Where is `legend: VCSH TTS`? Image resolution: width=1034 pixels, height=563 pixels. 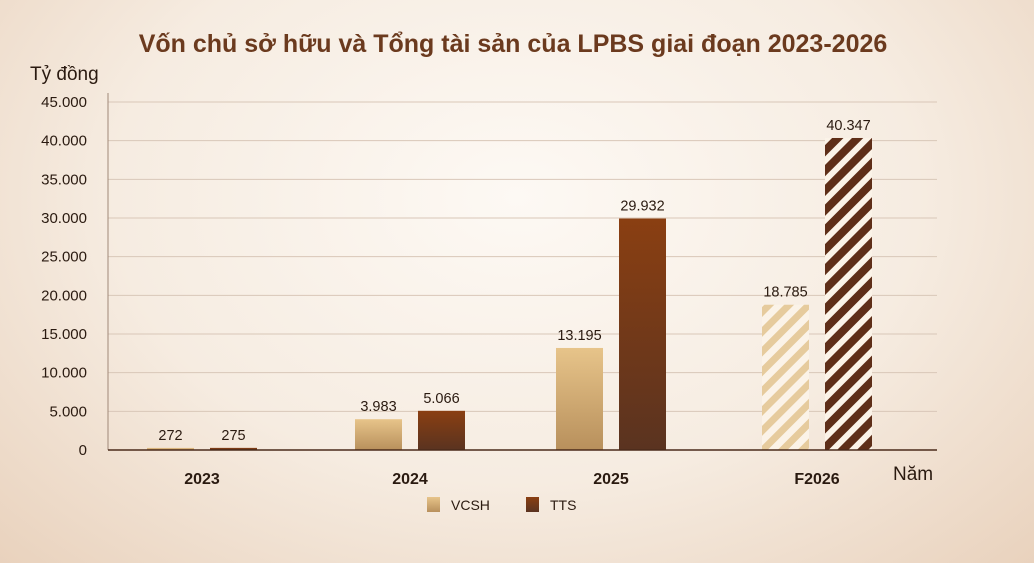 legend: VCSH TTS is located at coordinates (501, 505).